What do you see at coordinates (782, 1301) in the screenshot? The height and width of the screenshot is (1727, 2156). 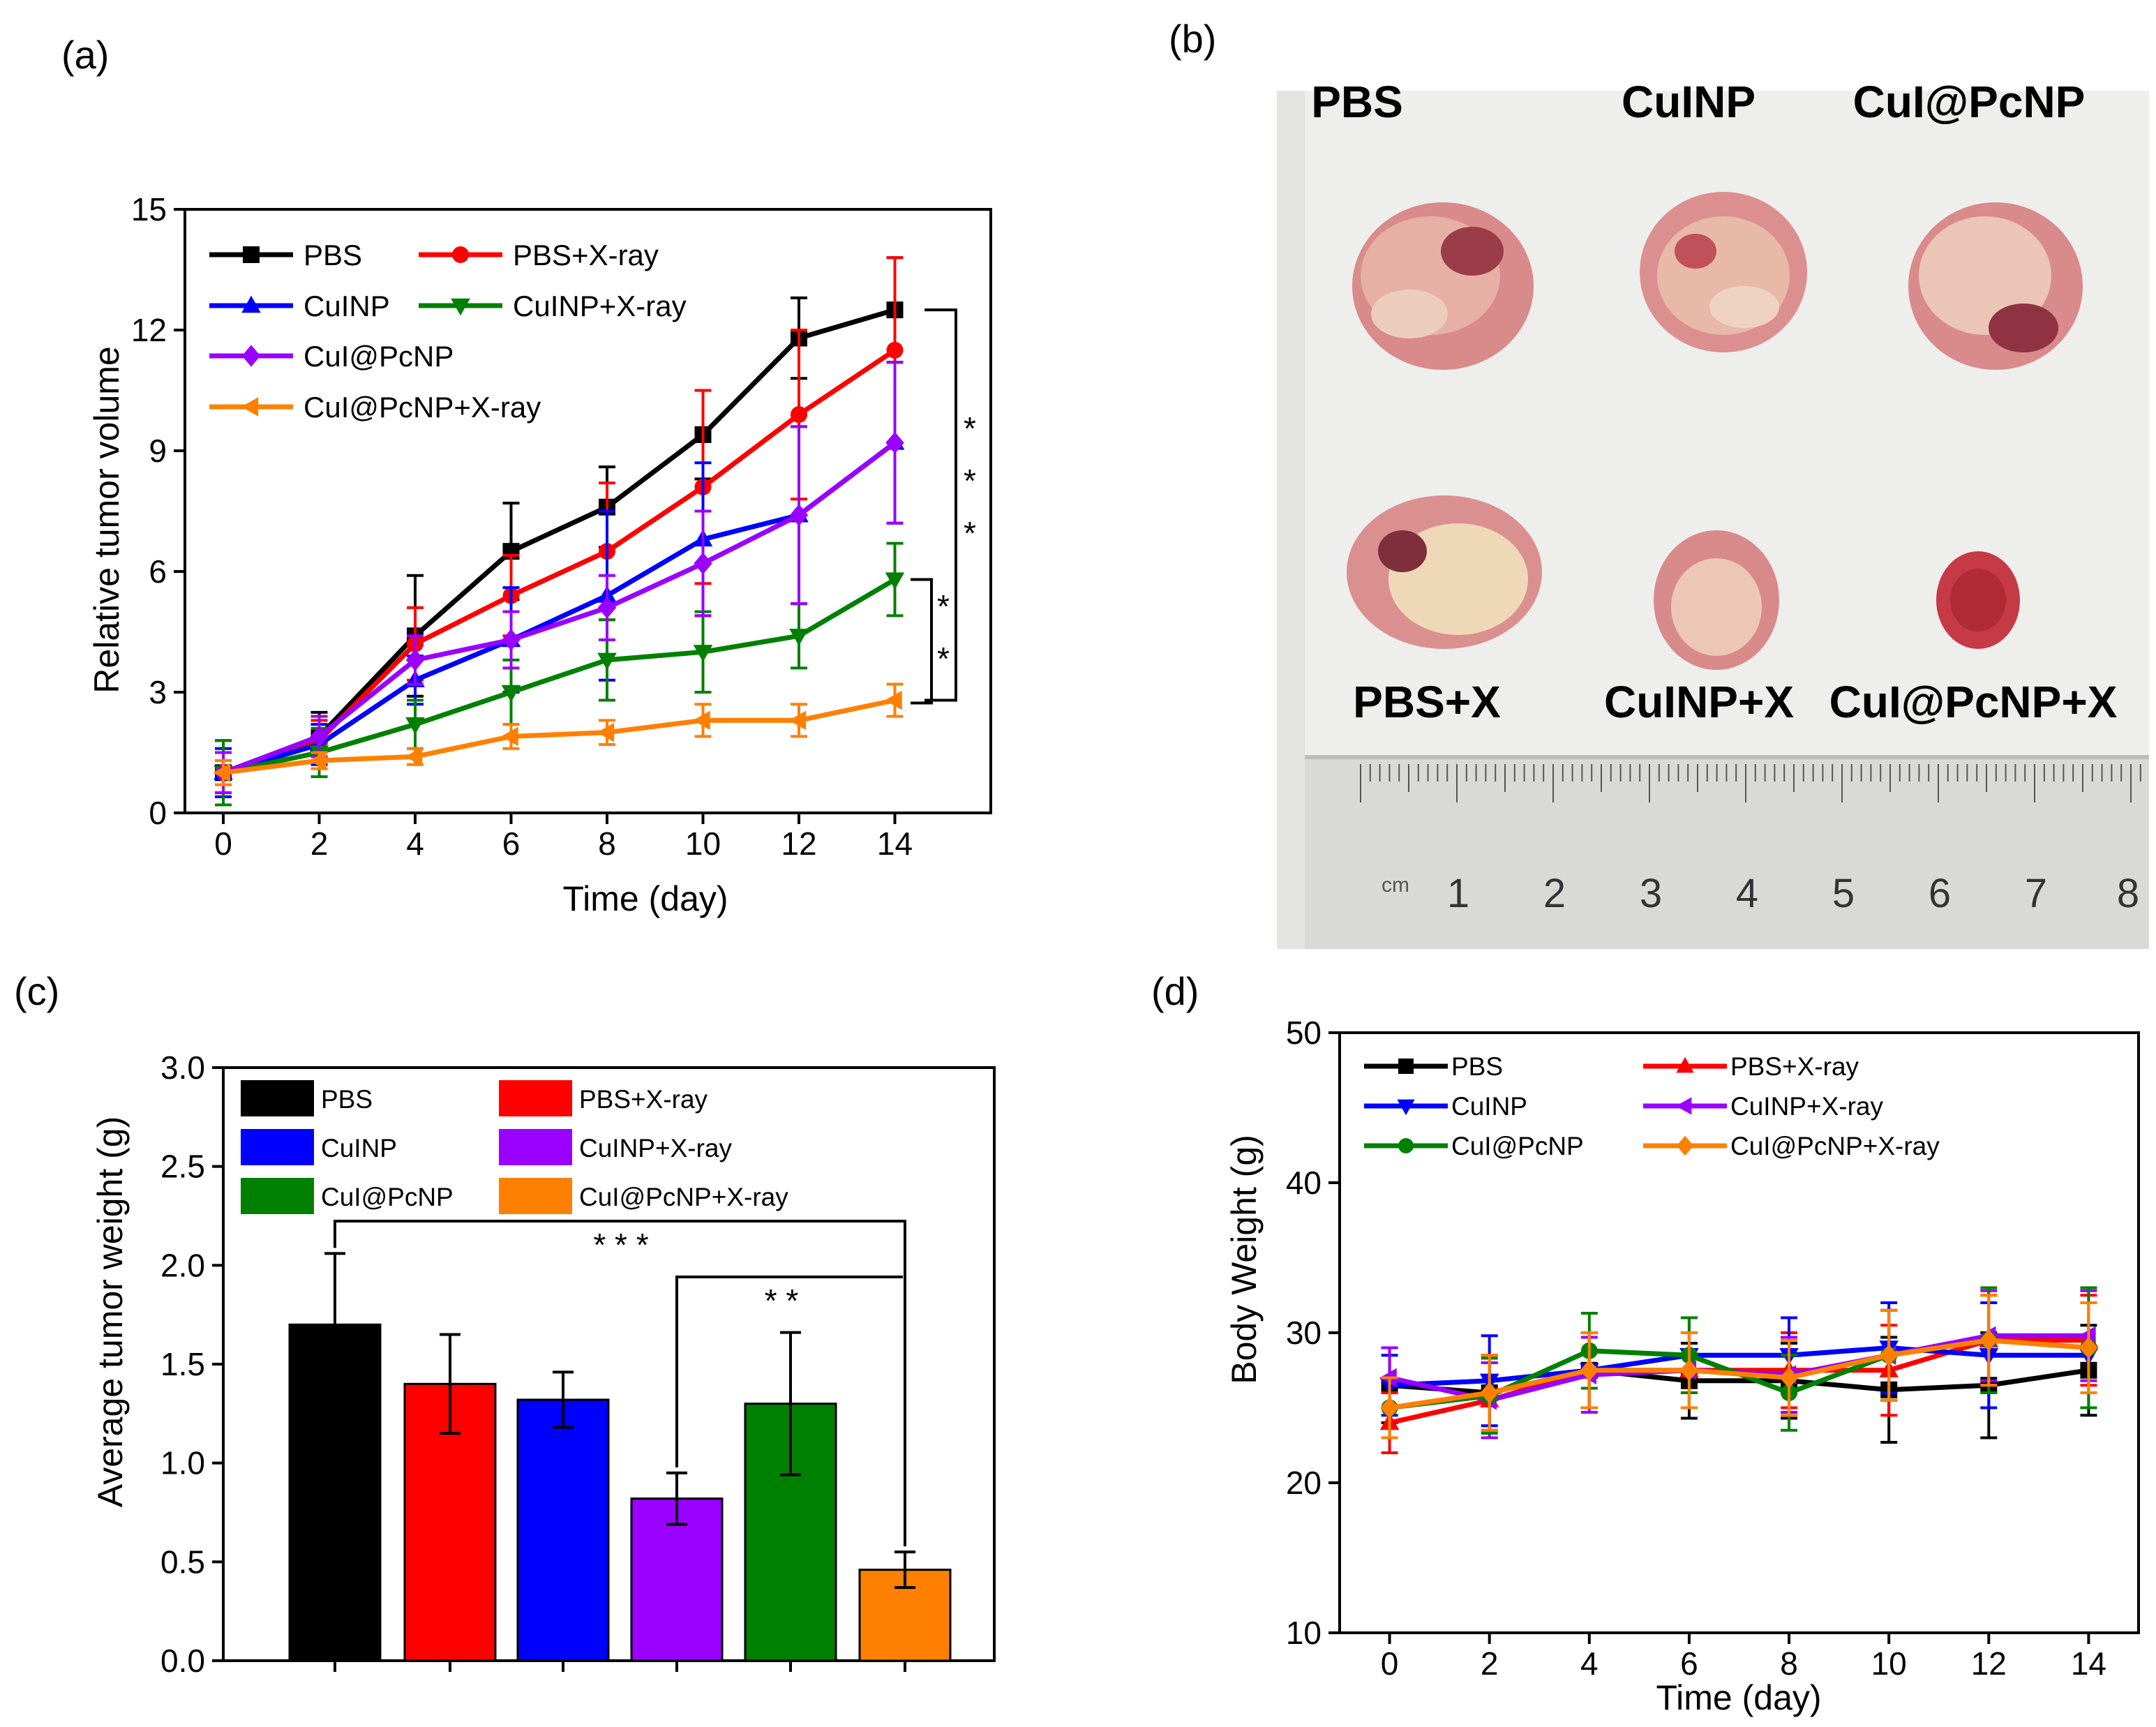 I see `significance-star: * *` at bounding box center [782, 1301].